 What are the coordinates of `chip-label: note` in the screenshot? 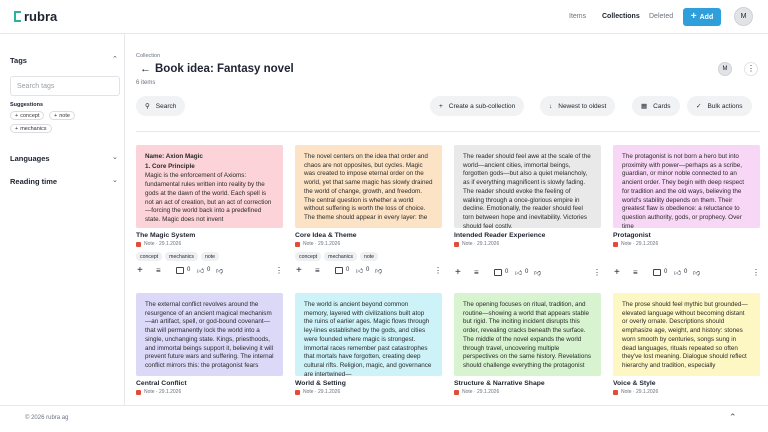 It's located at (64, 115).